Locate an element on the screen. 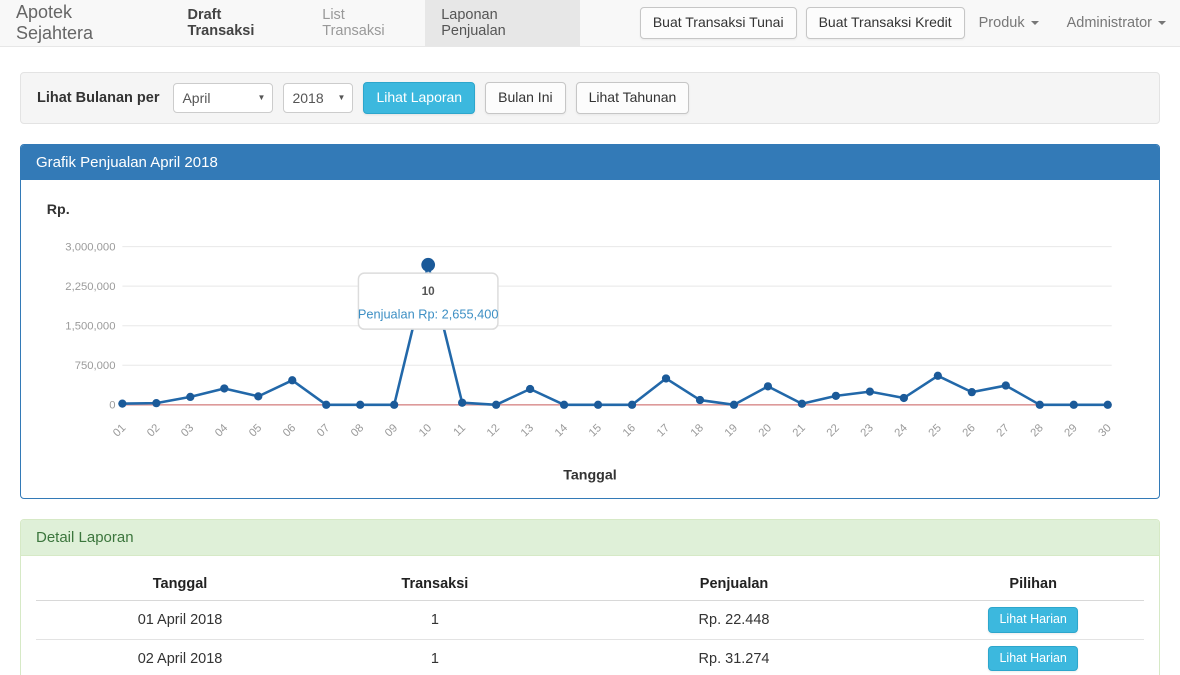  svg-text: 17 is located at coordinates (663, 430).